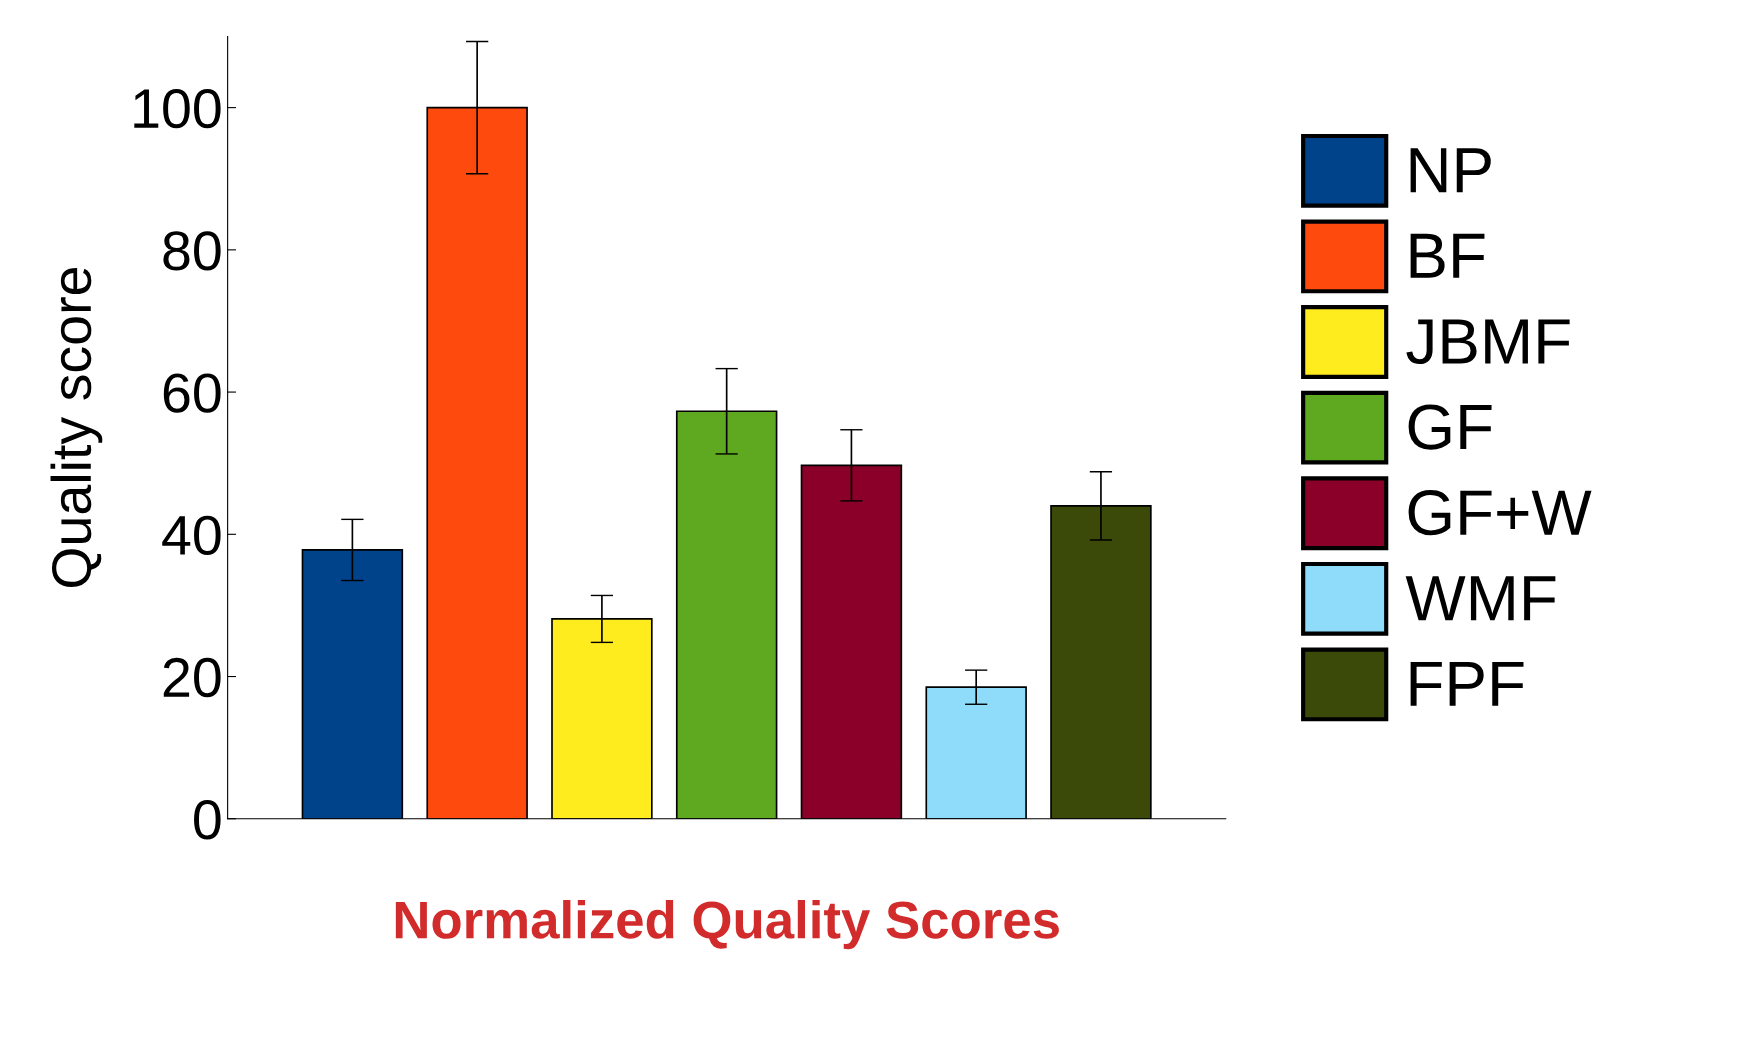  I want to click on legend-label: JBMF, so click(1488, 342).